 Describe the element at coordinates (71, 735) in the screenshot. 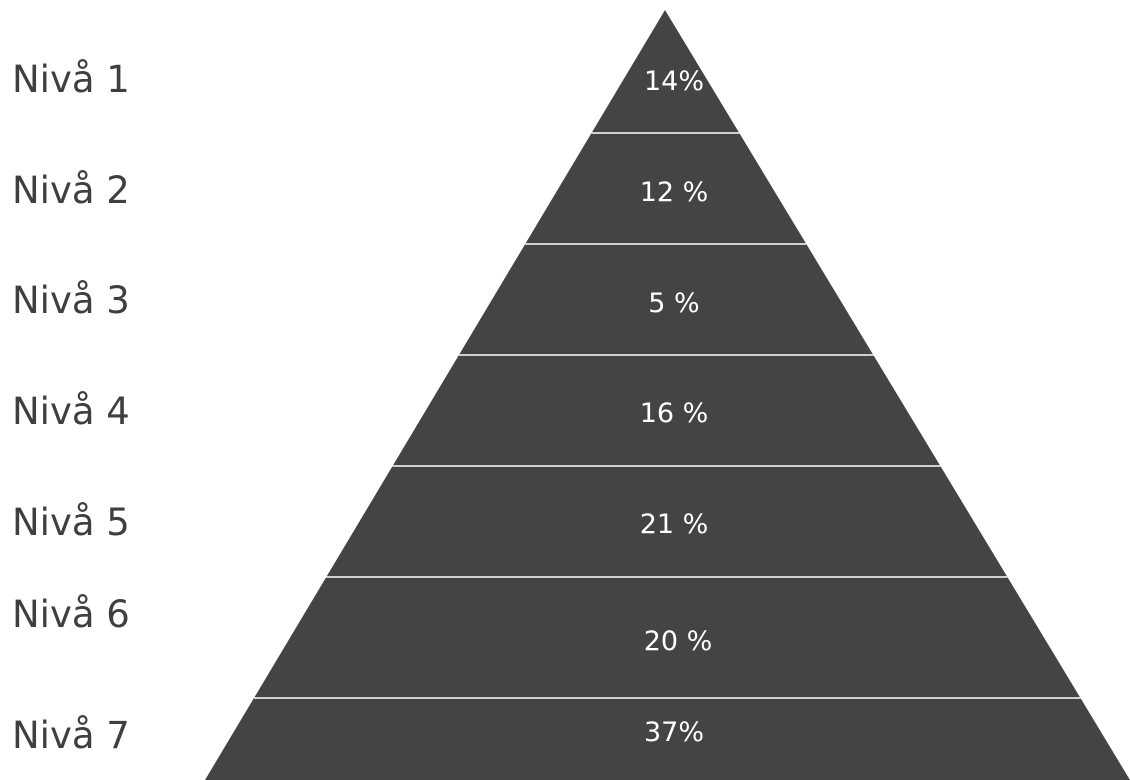

I see `level-label-7: Nivå 7` at that location.